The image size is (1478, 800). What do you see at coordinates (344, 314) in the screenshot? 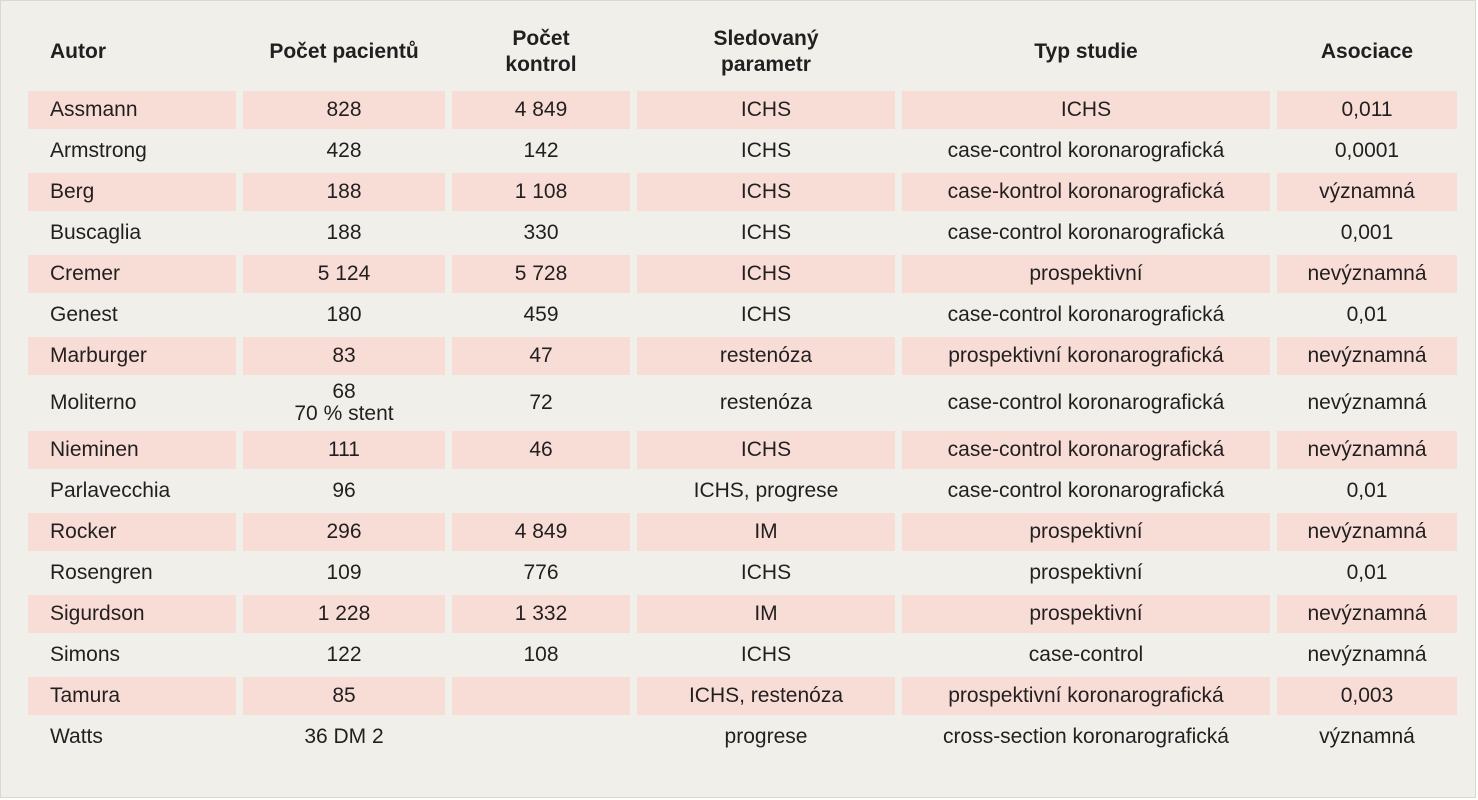
I see `cell-pocet-pacientu-text: 180` at bounding box center [344, 314].